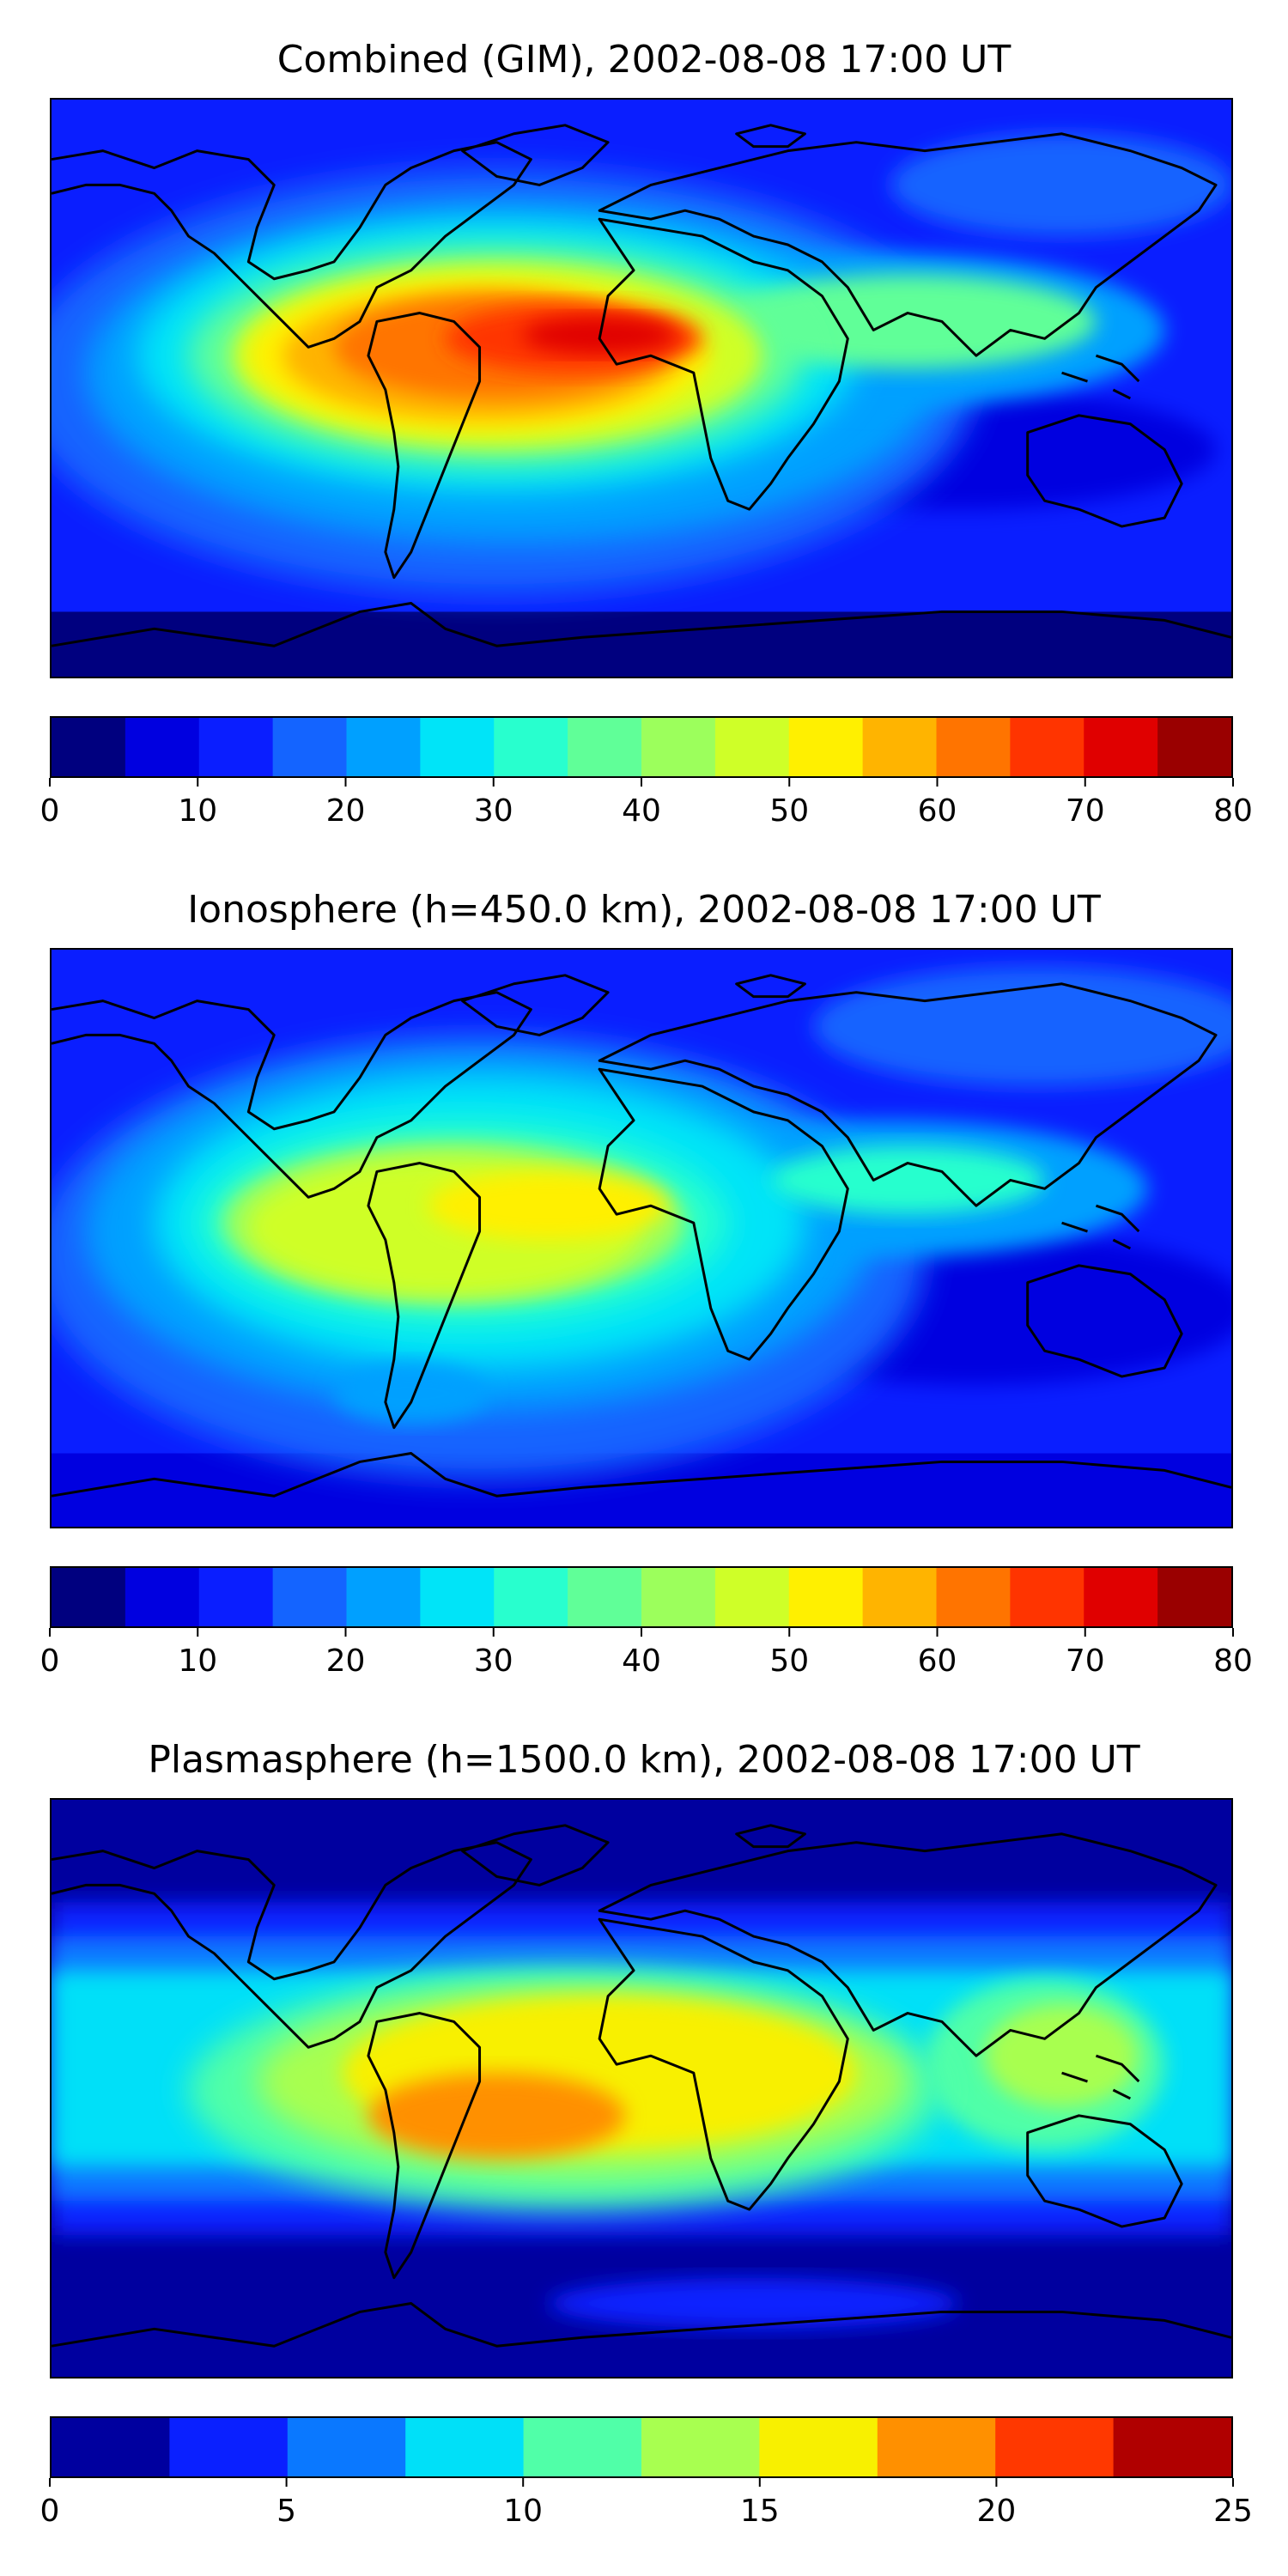 This screenshot has height=2576, width=1288. Describe the element at coordinates (1233, 2511) in the screenshot. I see `colorbar-tick-label: 25` at that location.